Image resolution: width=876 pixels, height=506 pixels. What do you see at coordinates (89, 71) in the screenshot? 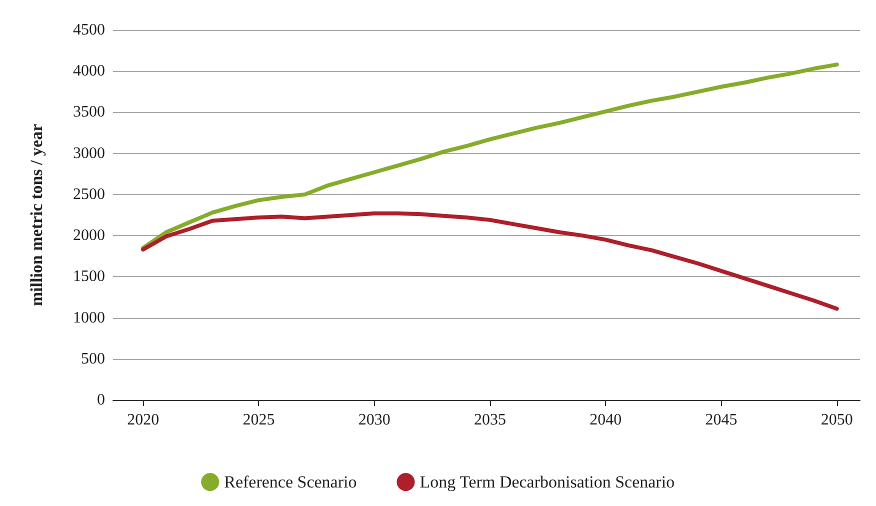
I see `y-tick-label: 4000` at bounding box center [89, 71].